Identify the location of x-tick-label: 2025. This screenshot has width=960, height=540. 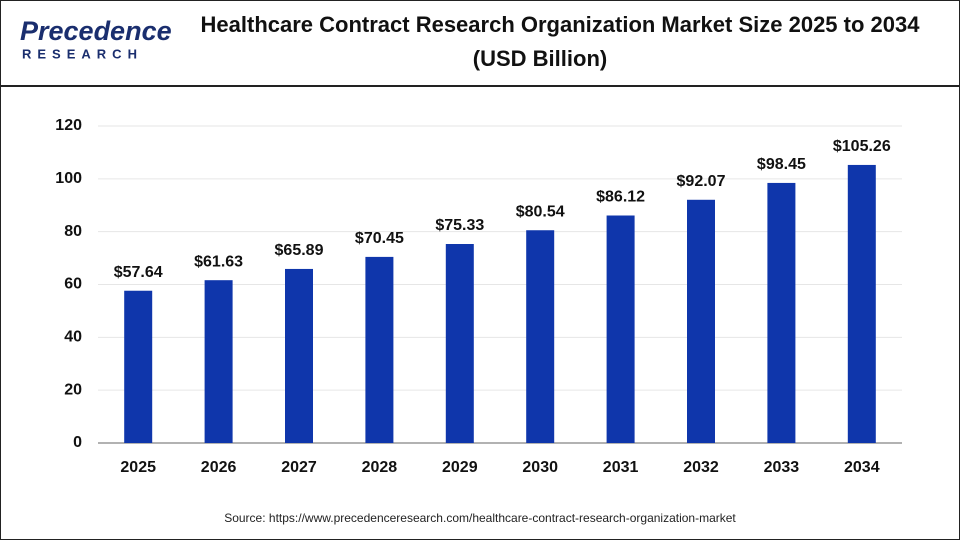
(138, 467).